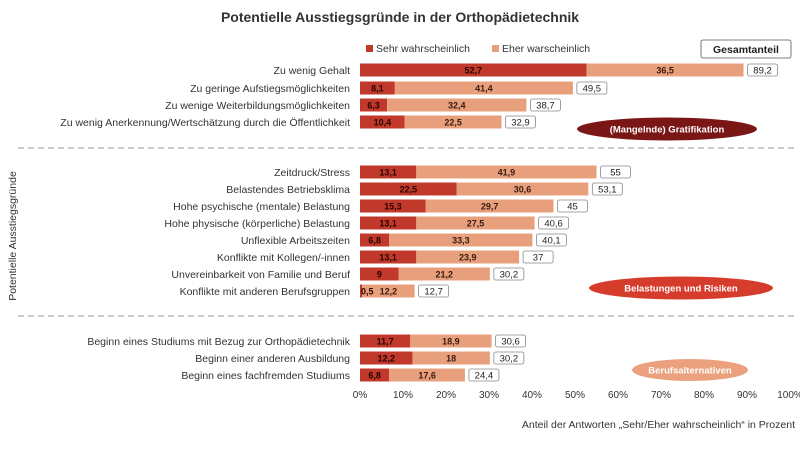 The width and height of the screenshot is (800, 450). Describe the element at coordinates (445, 275) in the screenshot. I see `value-label-eher: 21,2` at that location.